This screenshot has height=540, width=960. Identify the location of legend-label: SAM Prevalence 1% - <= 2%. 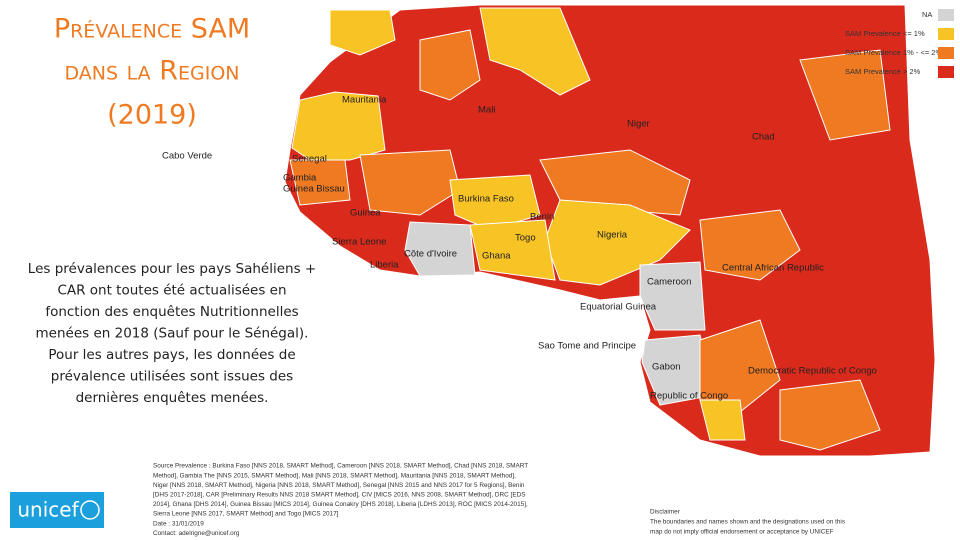
(893, 52).